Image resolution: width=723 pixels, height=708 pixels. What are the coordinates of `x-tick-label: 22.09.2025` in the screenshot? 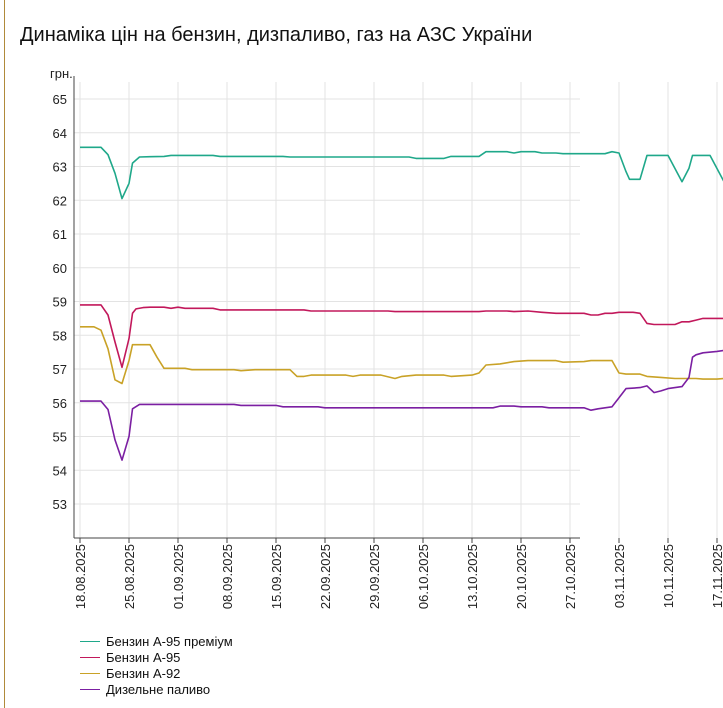 It's located at (325, 576).